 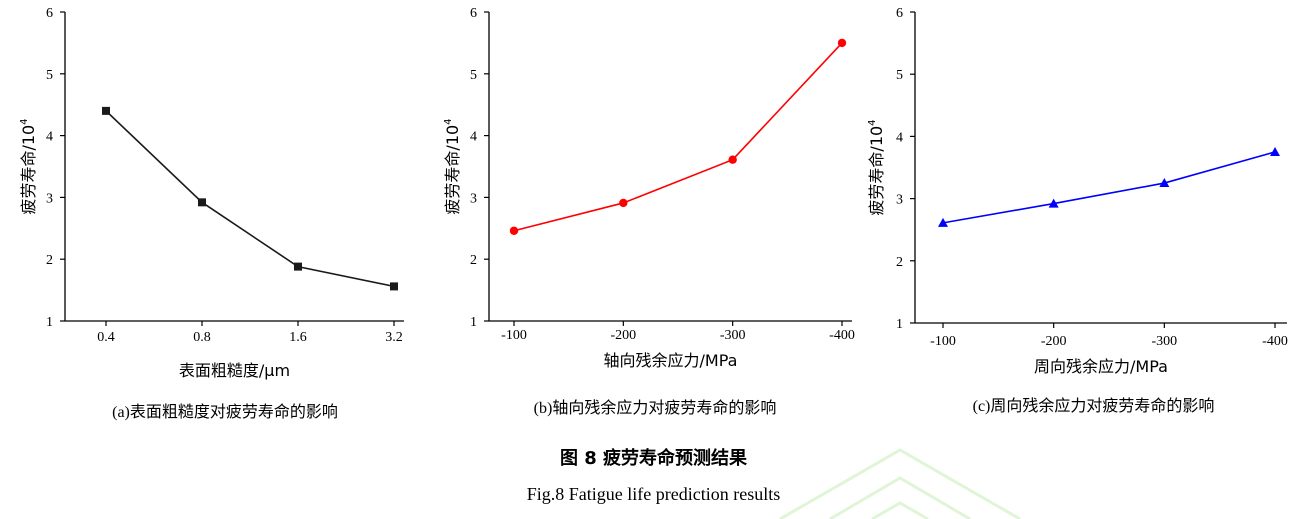 What do you see at coordinates (202, 337) in the screenshot?
I see `x-tick-label: 0.8` at bounding box center [202, 337].